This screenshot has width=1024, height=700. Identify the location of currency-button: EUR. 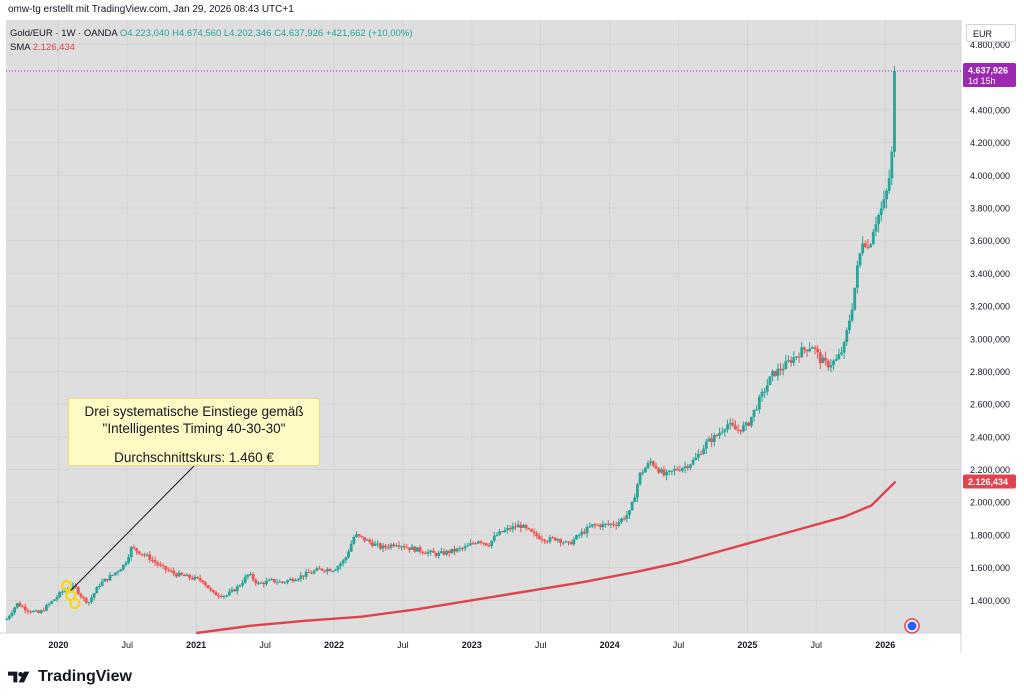
(991, 33).